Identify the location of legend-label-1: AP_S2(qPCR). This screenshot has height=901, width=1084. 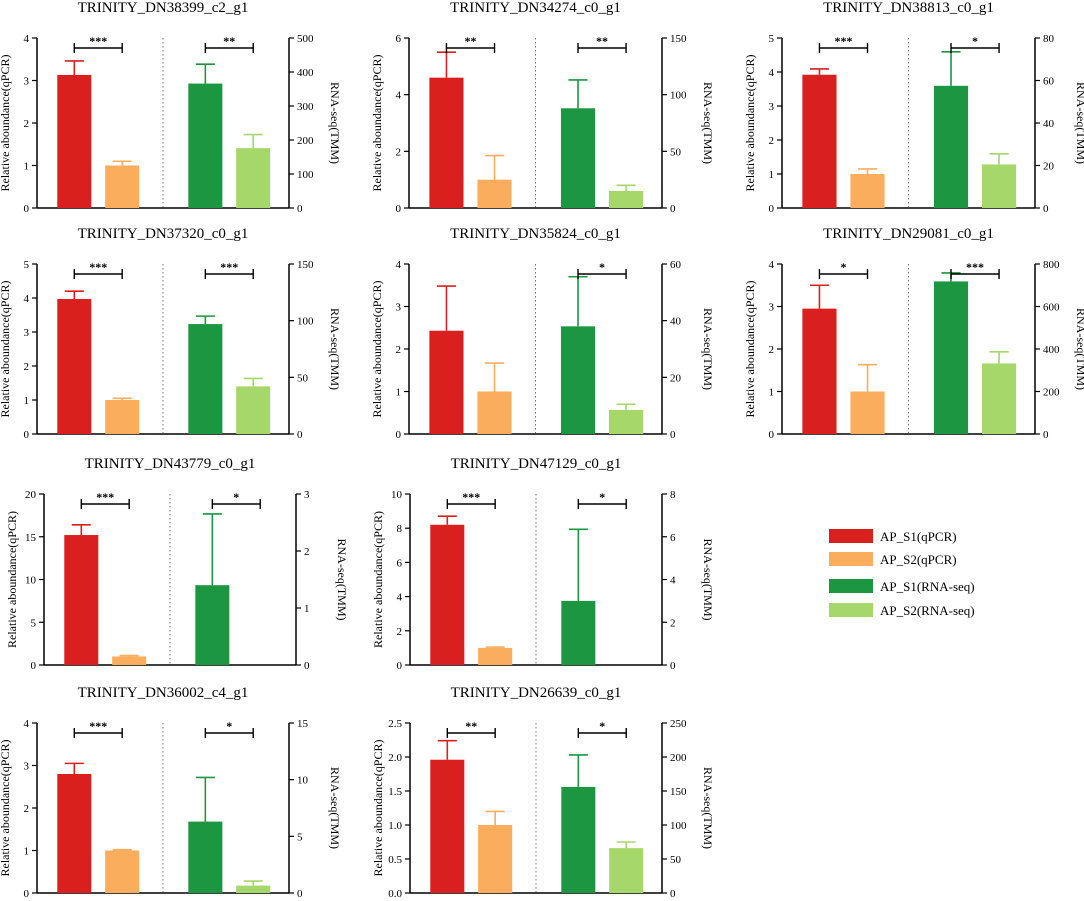
(918, 559).